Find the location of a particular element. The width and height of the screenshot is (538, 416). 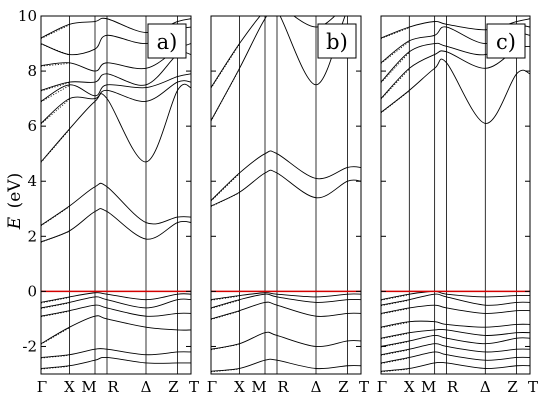

panel-label: b) is located at coordinates (337, 42).